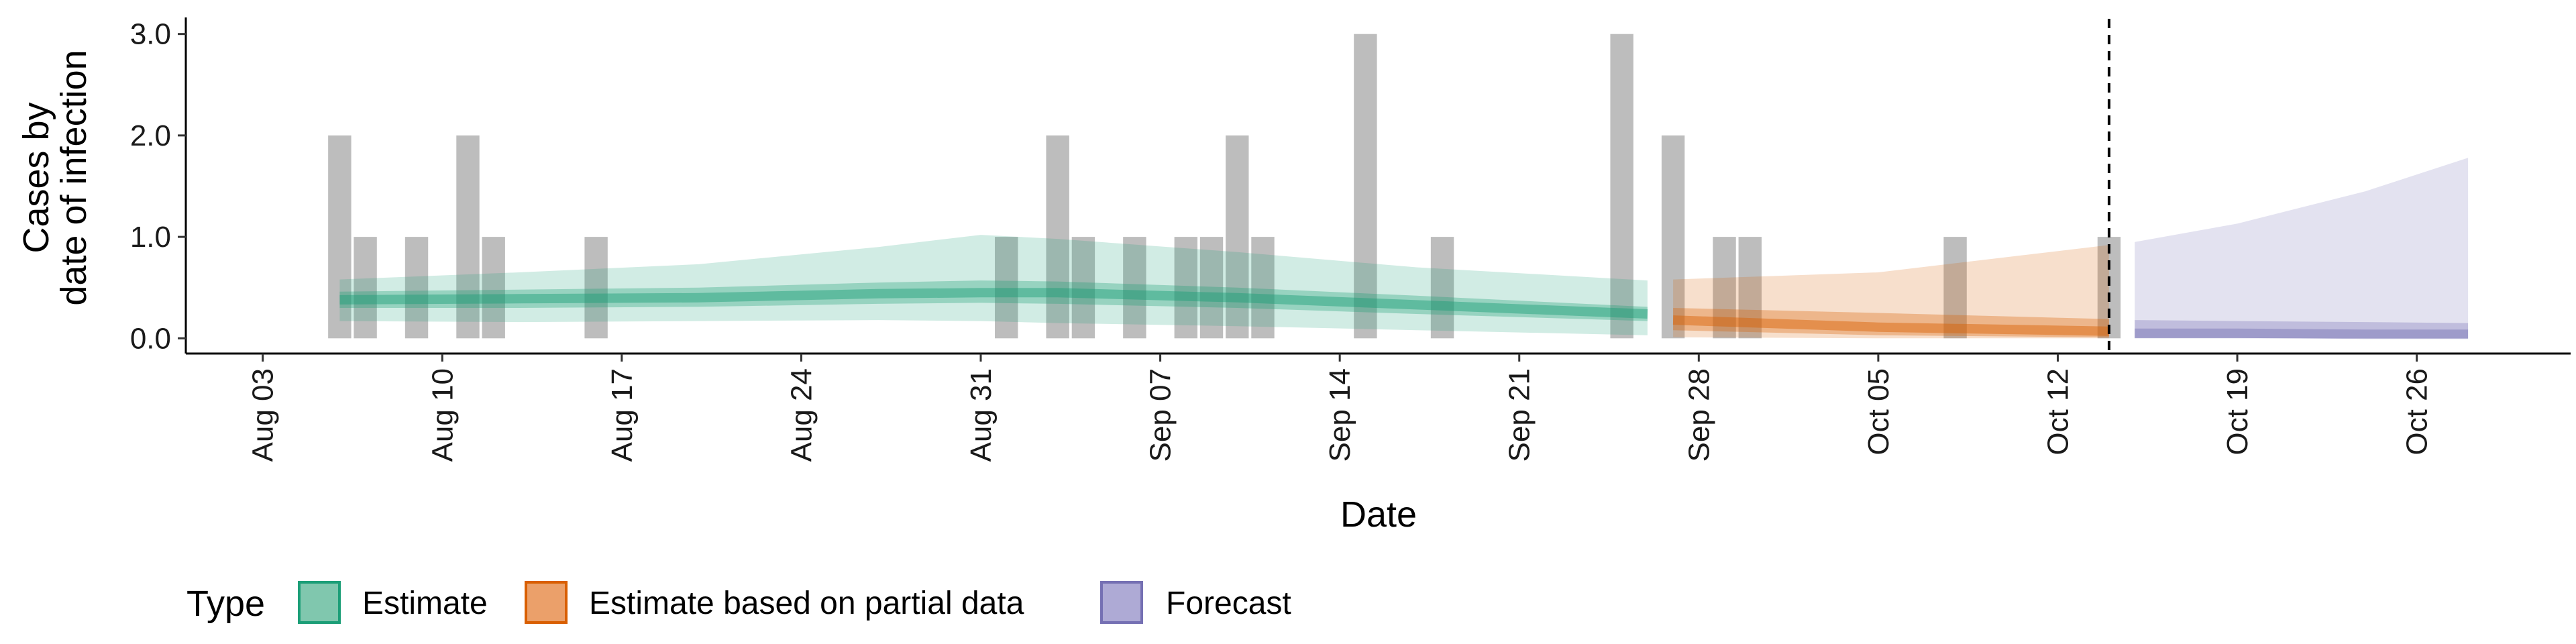 Image resolution: width=2576 pixels, height=644 pixels. I want to click on ribbon-50-estimate-based-on-partial-data, so click(1891, 322).